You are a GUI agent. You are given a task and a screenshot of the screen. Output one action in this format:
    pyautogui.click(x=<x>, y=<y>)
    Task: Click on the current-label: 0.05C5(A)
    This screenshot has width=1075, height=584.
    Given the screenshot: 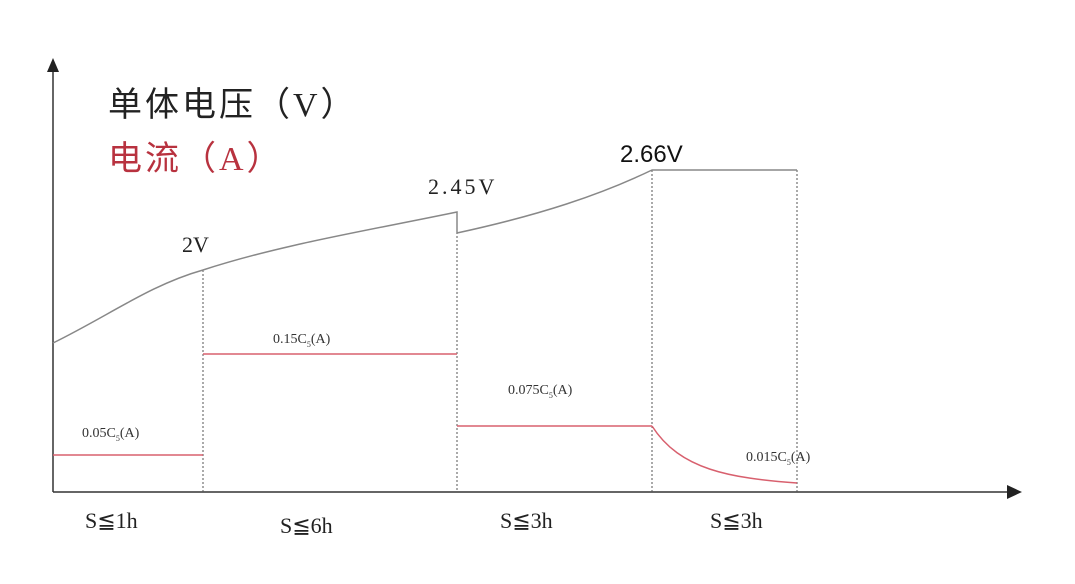 What is the action you would take?
    pyautogui.click(x=111, y=434)
    